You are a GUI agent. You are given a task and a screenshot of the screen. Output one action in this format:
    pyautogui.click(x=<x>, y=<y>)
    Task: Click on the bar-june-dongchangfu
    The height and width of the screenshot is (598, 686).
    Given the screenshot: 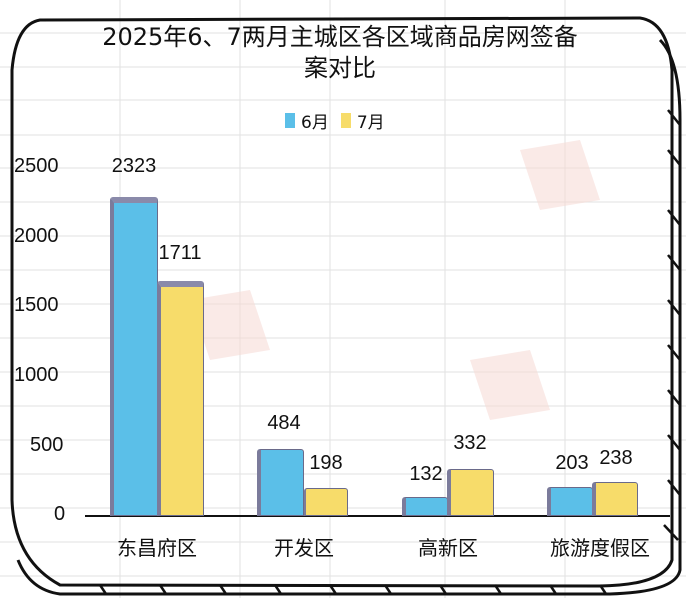 What is the action you would take?
    pyautogui.click(x=134, y=356)
    